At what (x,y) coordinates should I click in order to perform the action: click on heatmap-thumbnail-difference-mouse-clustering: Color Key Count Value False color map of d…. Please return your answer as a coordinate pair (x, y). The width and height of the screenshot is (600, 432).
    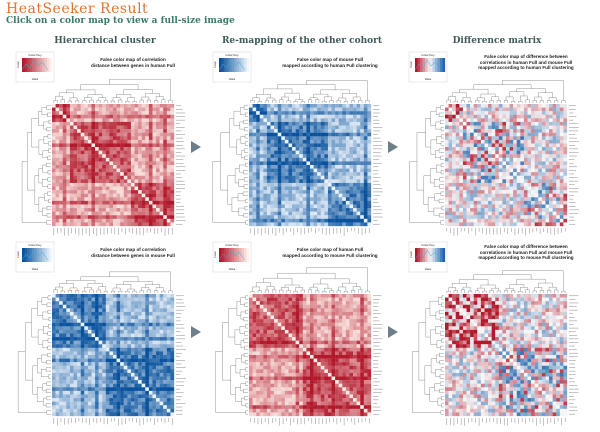
    Looking at the image, I should click on (500, 331).